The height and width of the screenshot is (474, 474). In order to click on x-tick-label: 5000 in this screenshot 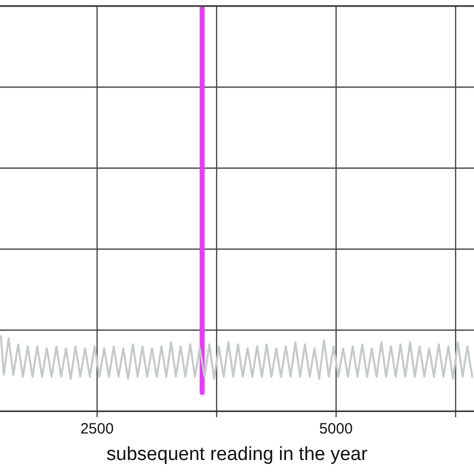, I will do `click(336, 429)`.